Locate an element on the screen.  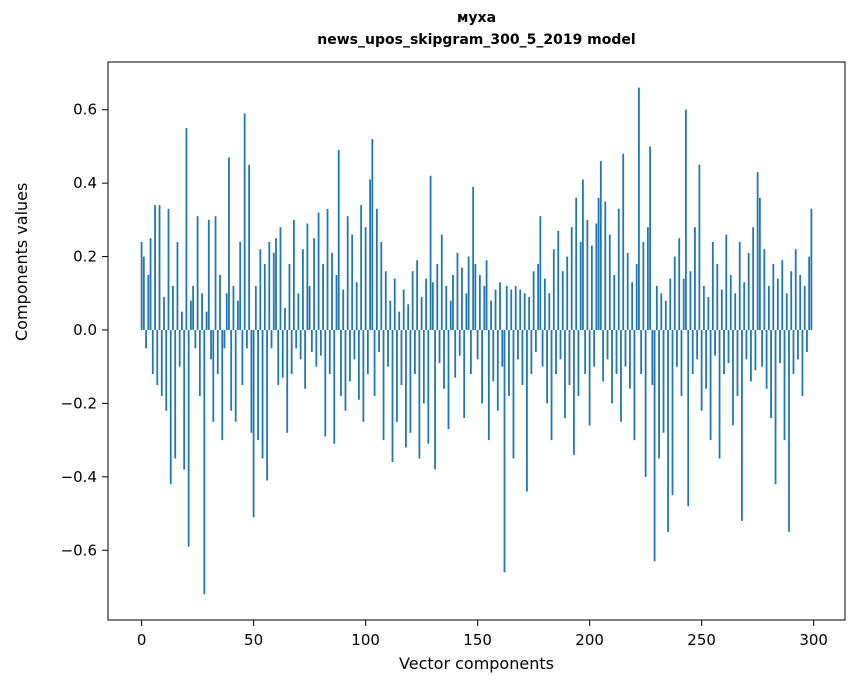
chart-subtitle: news_upos_skipgram_300_5_2019 model is located at coordinates (476, 39).